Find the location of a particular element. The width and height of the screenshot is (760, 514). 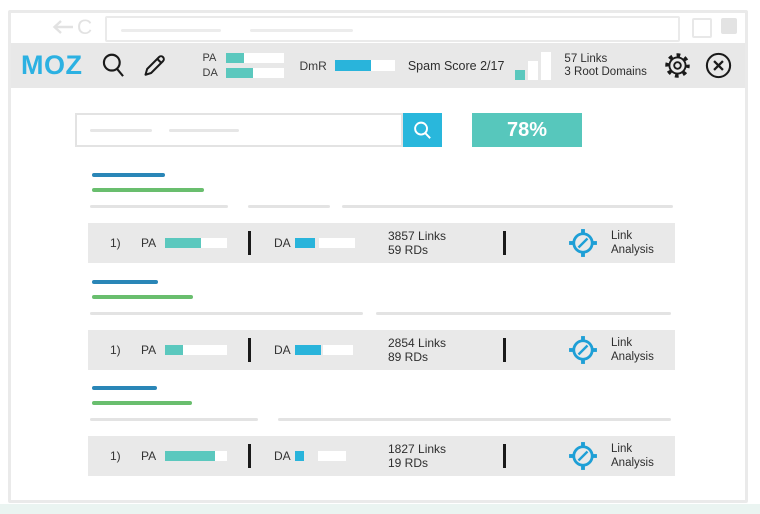

spam-score-label: Spam Score 2/17 is located at coordinates (456, 65).